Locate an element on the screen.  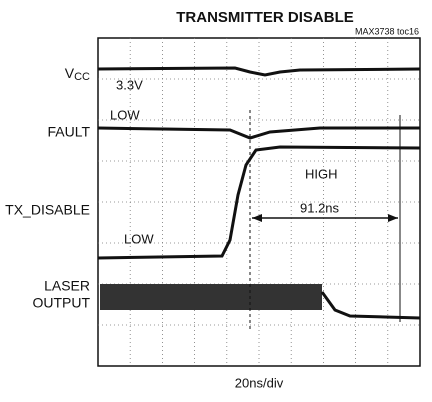
laser-label: LASER is located at coordinates (67, 286).